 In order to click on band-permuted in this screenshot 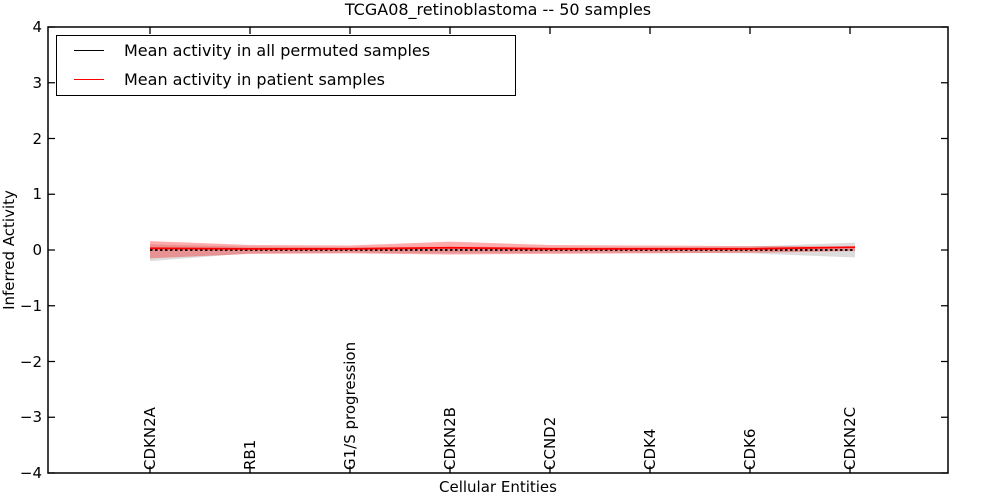, I will do `click(502, 252)`.